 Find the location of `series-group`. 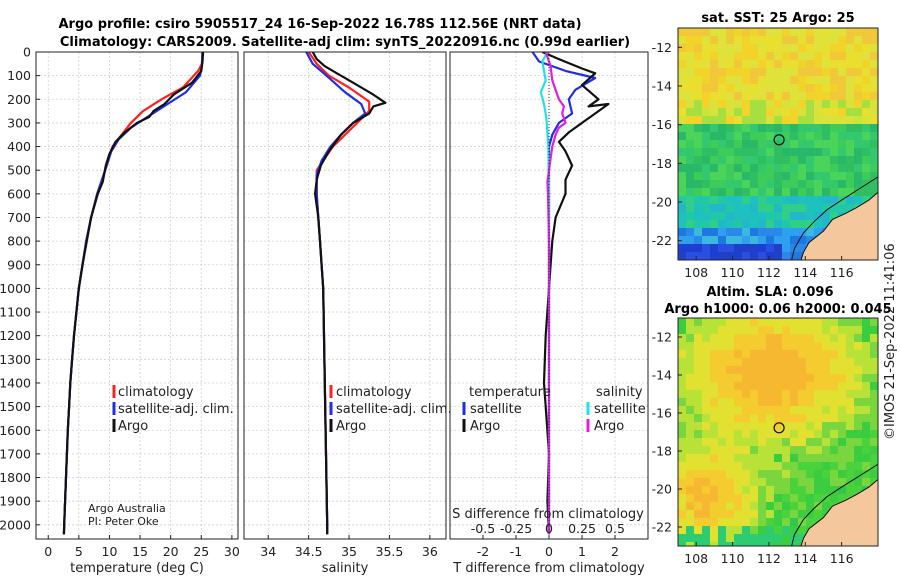

series-group is located at coordinates (346, 293).